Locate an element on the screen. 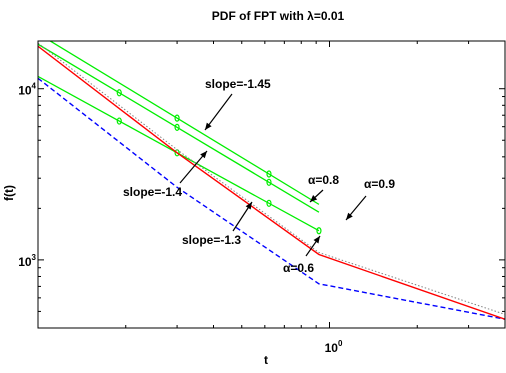 Image resolution: width=506 pixels, height=373 pixels. y-tick-label-1000: 10³ is located at coordinates (27, 261).